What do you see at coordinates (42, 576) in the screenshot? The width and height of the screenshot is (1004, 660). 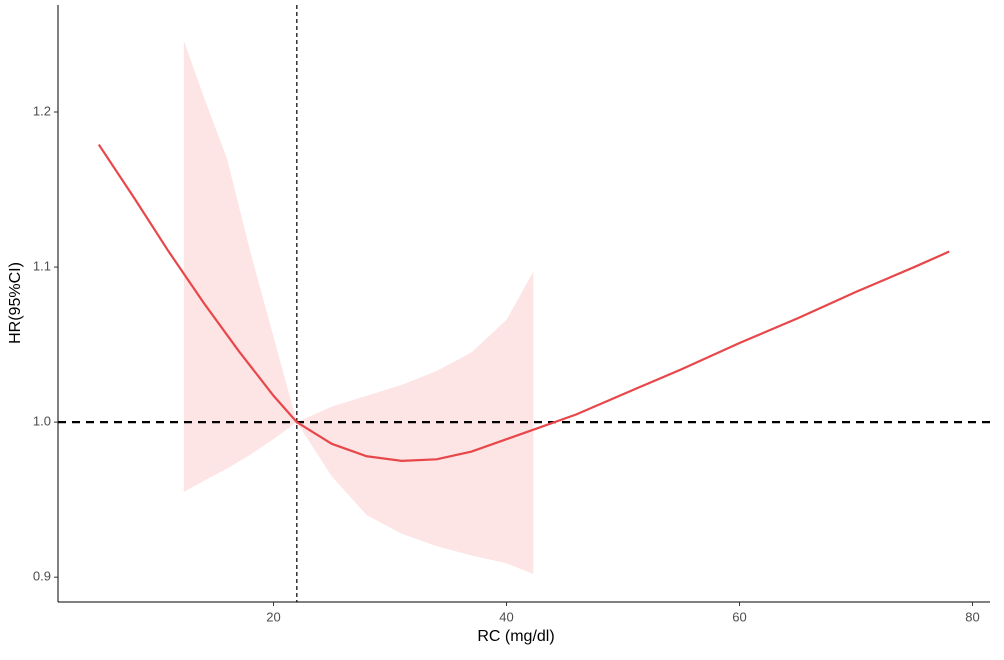 I see `y-tick-label: 0.9` at bounding box center [42, 576].